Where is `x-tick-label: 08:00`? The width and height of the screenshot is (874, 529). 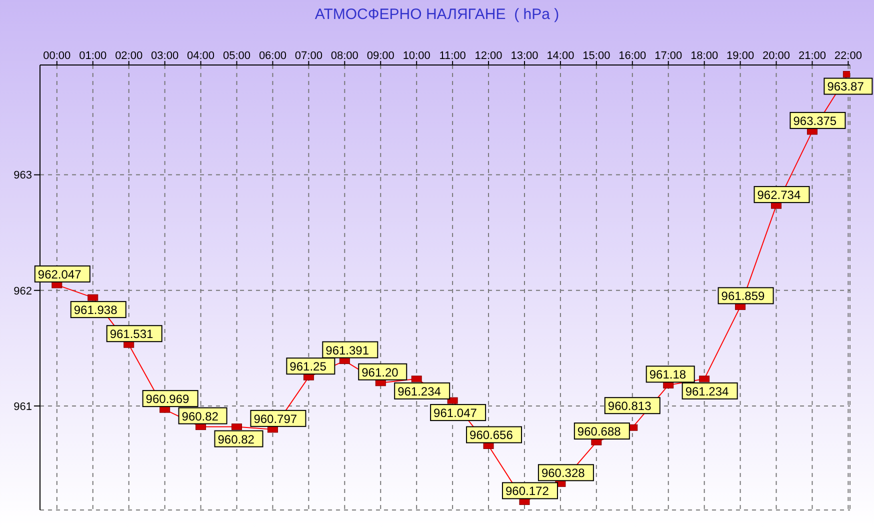
x-tick-label: 08:00 is located at coordinates (344, 56).